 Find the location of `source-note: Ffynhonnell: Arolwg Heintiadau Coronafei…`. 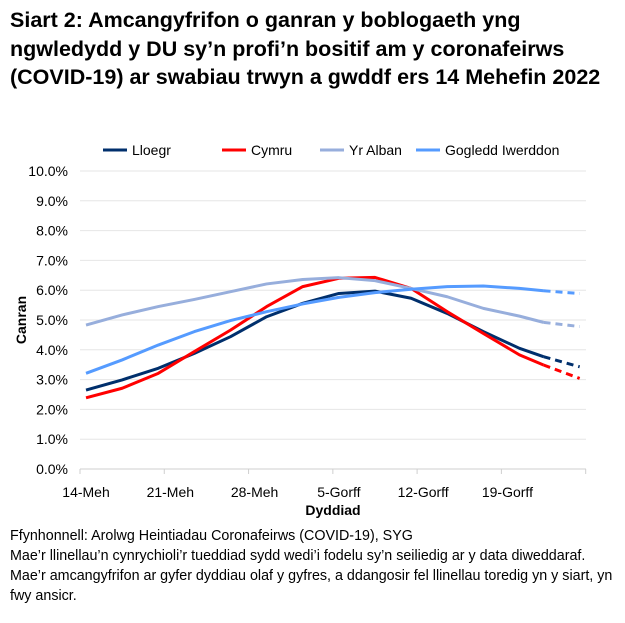

source-note: Ffynhonnell: Arolwg Heintiadau Coronafei… is located at coordinates (211, 536).